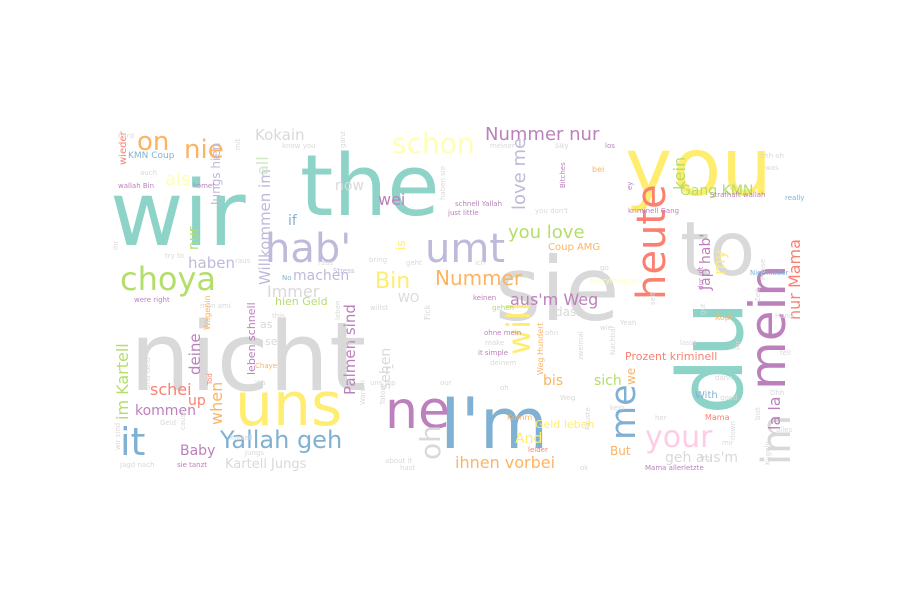  What do you see at coordinates (132, 442) in the screenshot?
I see `cloud-word-it: it` at bounding box center [132, 442].